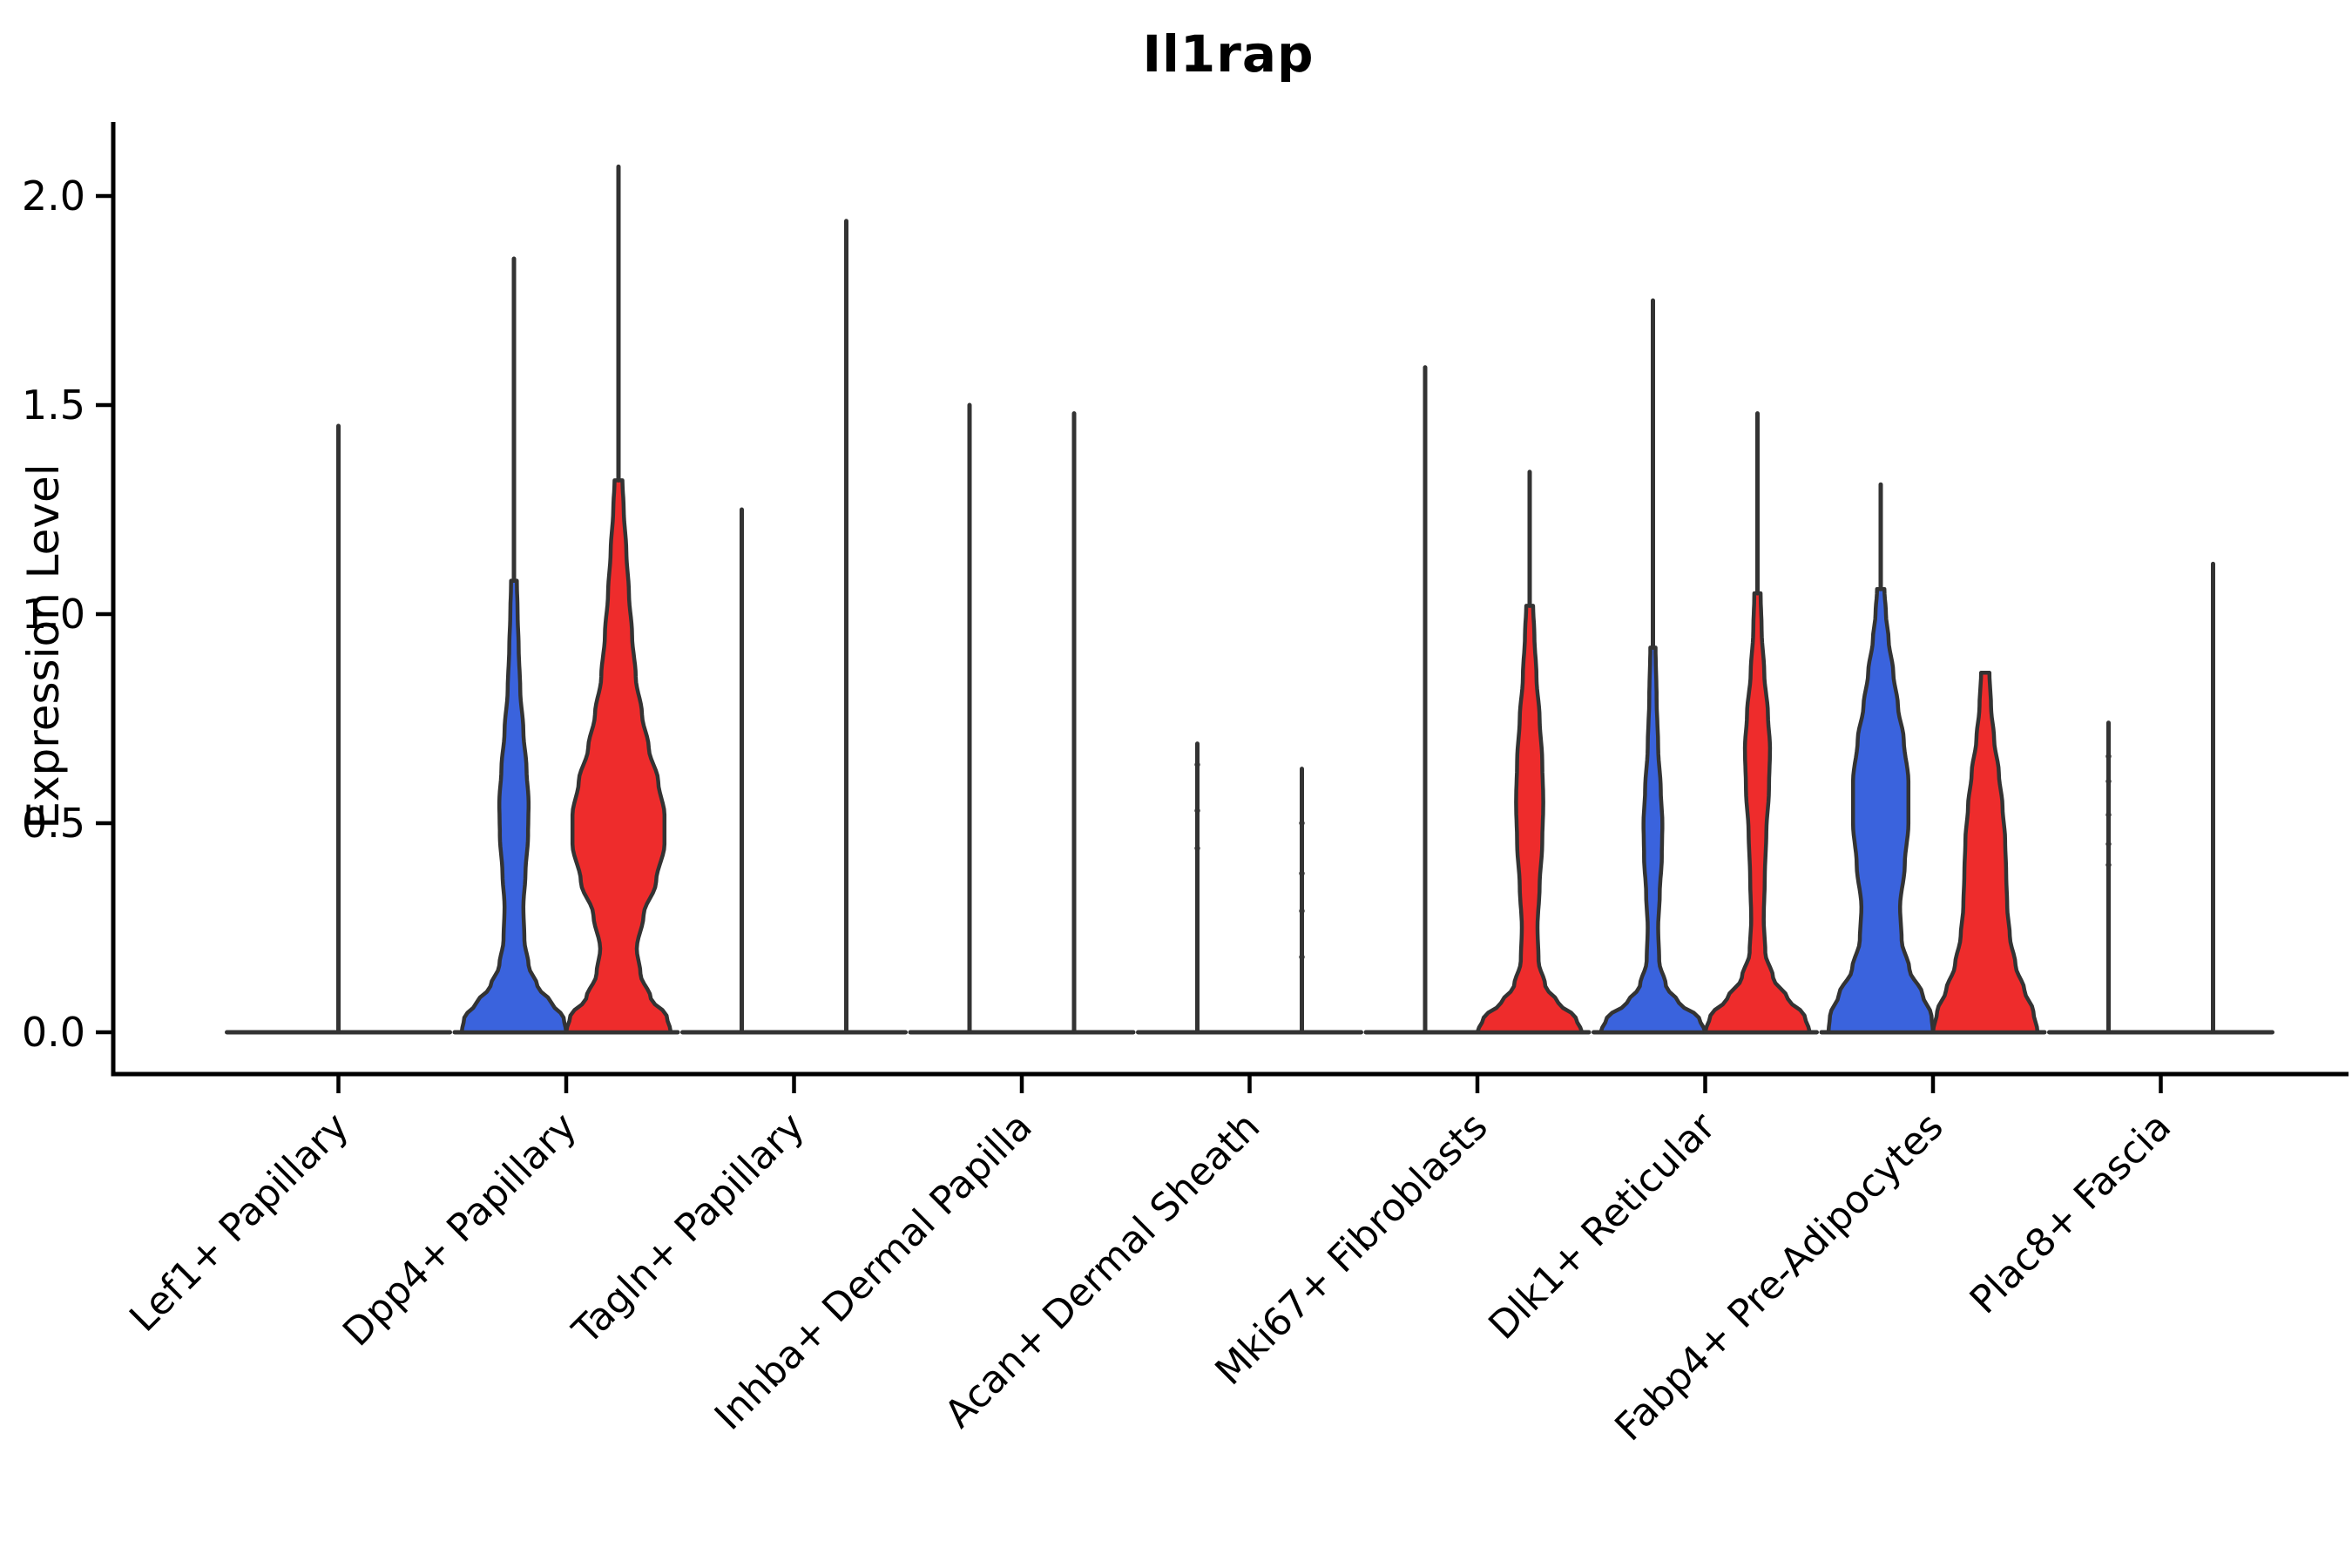  Describe the element at coordinates (53, 1032) in the screenshot. I see `y-tick-label-0: 0.0` at that location.